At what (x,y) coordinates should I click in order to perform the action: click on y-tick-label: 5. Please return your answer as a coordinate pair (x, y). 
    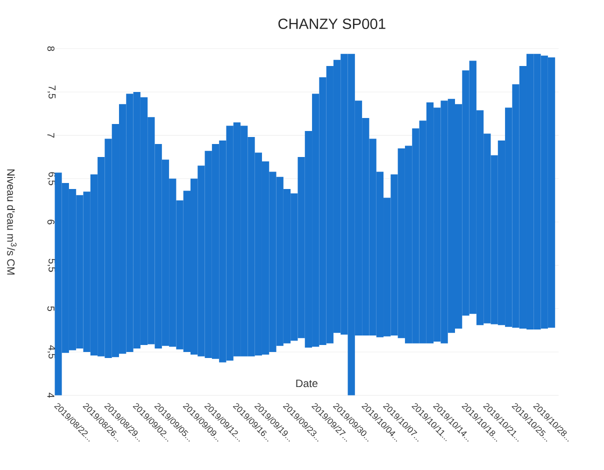
    Looking at the image, I should click on (50, 309).